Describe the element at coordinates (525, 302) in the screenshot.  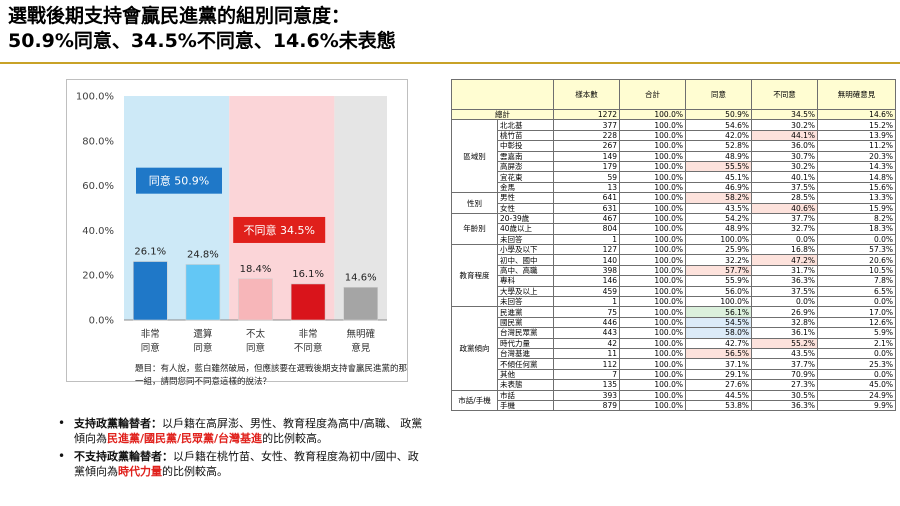
I see `row-label: 未回答` at that location.